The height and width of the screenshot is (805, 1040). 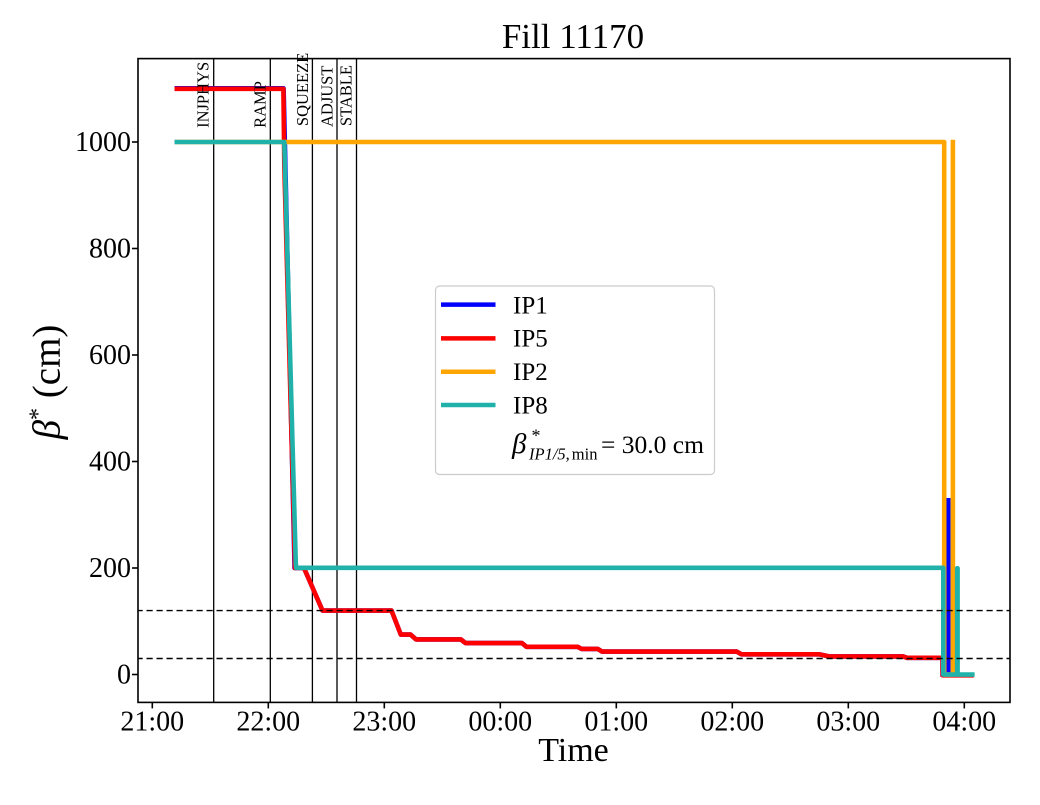 What do you see at coordinates (519, 444) in the screenshot?
I see `svg-text: β` at bounding box center [519, 444].